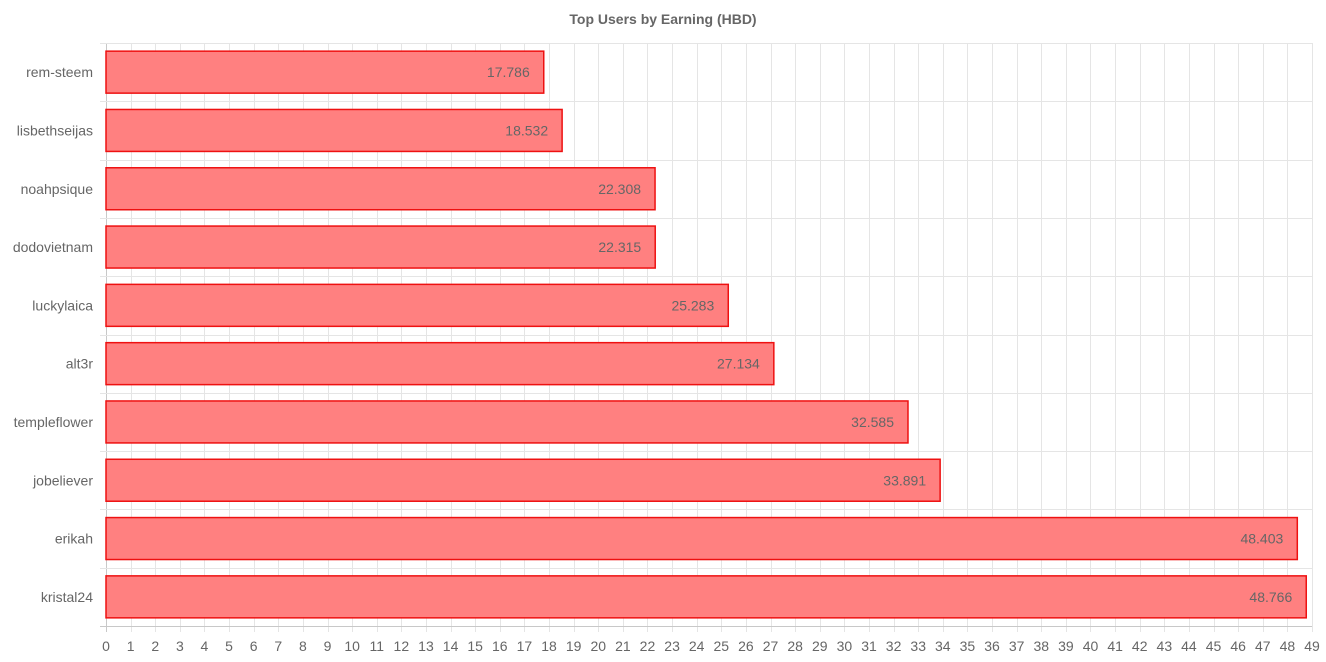 The height and width of the screenshot is (662, 1326). I want to click on x-tick-label: 14, so click(451, 646).